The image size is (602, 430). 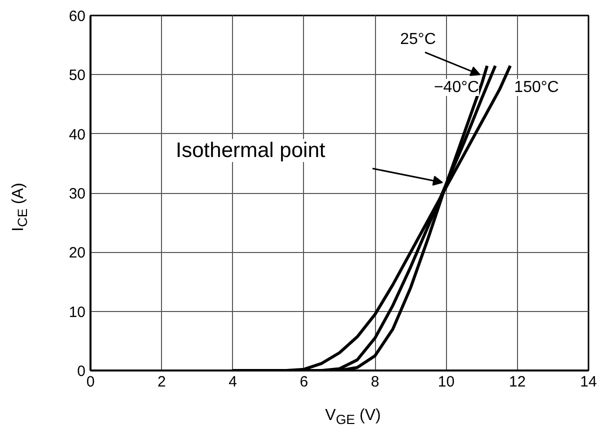 I want to click on y-tick-label: 30, so click(x=77, y=194).